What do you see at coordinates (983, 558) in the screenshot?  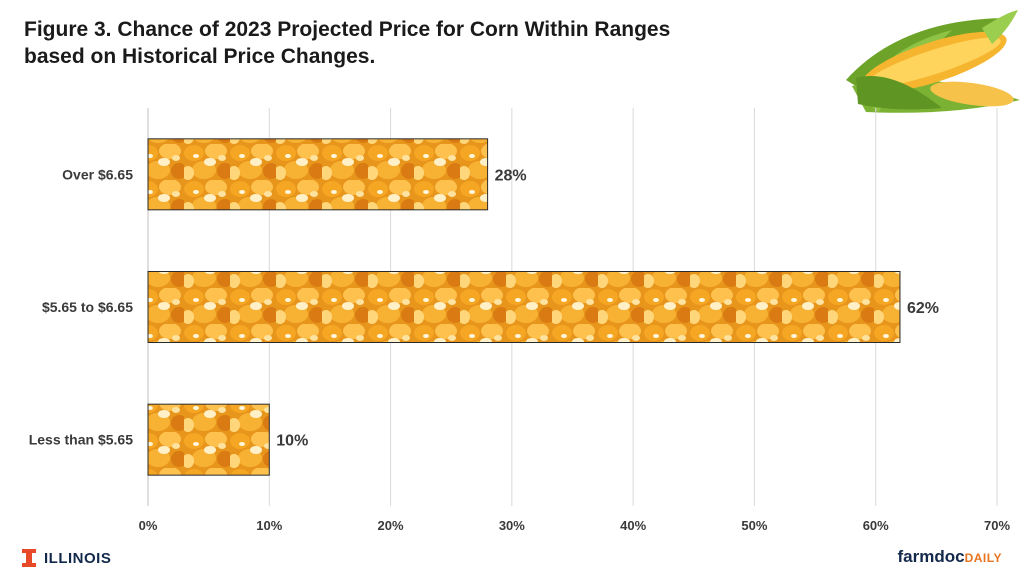 I see `farmdoc-logo-accent: DAILY` at bounding box center [983, 558].